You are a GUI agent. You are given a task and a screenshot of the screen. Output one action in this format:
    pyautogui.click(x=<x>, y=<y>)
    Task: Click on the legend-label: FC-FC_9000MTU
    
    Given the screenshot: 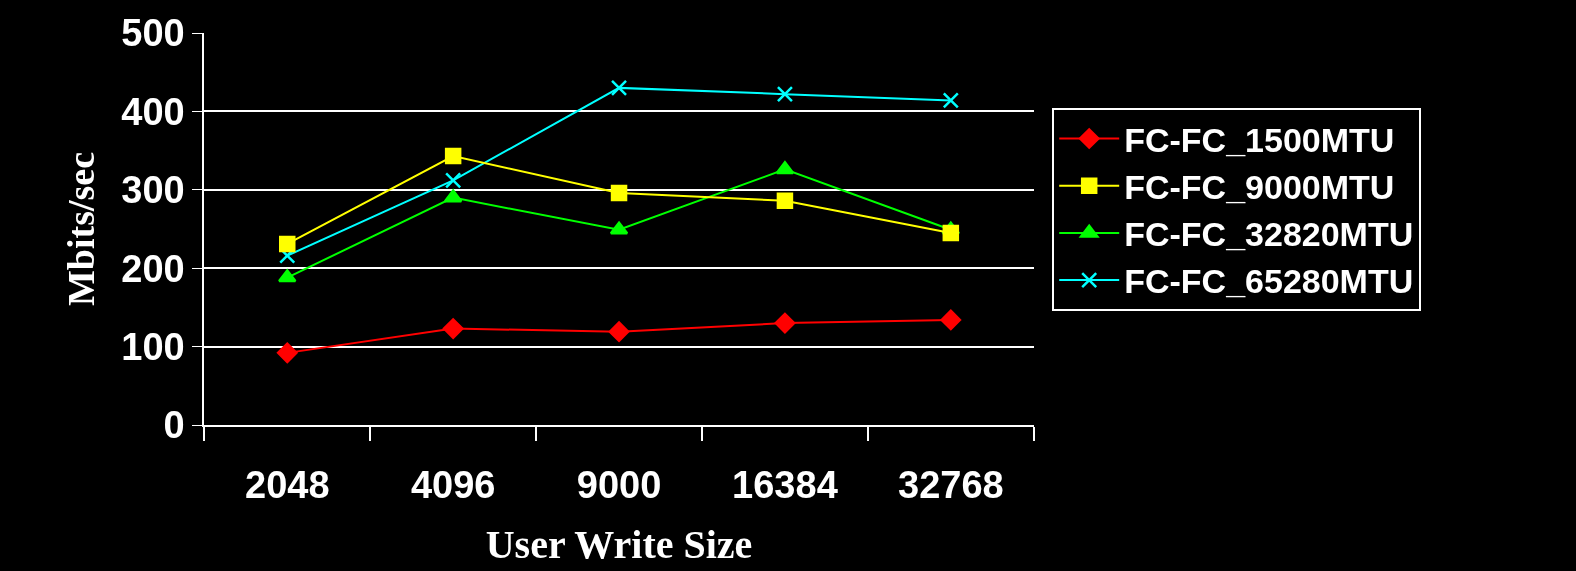 What is the action you would take?
    pyautogui.click(x=1259, y=186)
    